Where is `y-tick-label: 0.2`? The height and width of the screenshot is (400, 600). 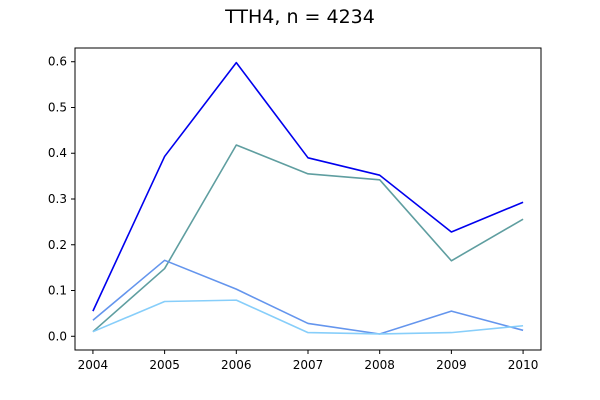
y-tick-label: 0.2 is located at coordinates (57, 245).